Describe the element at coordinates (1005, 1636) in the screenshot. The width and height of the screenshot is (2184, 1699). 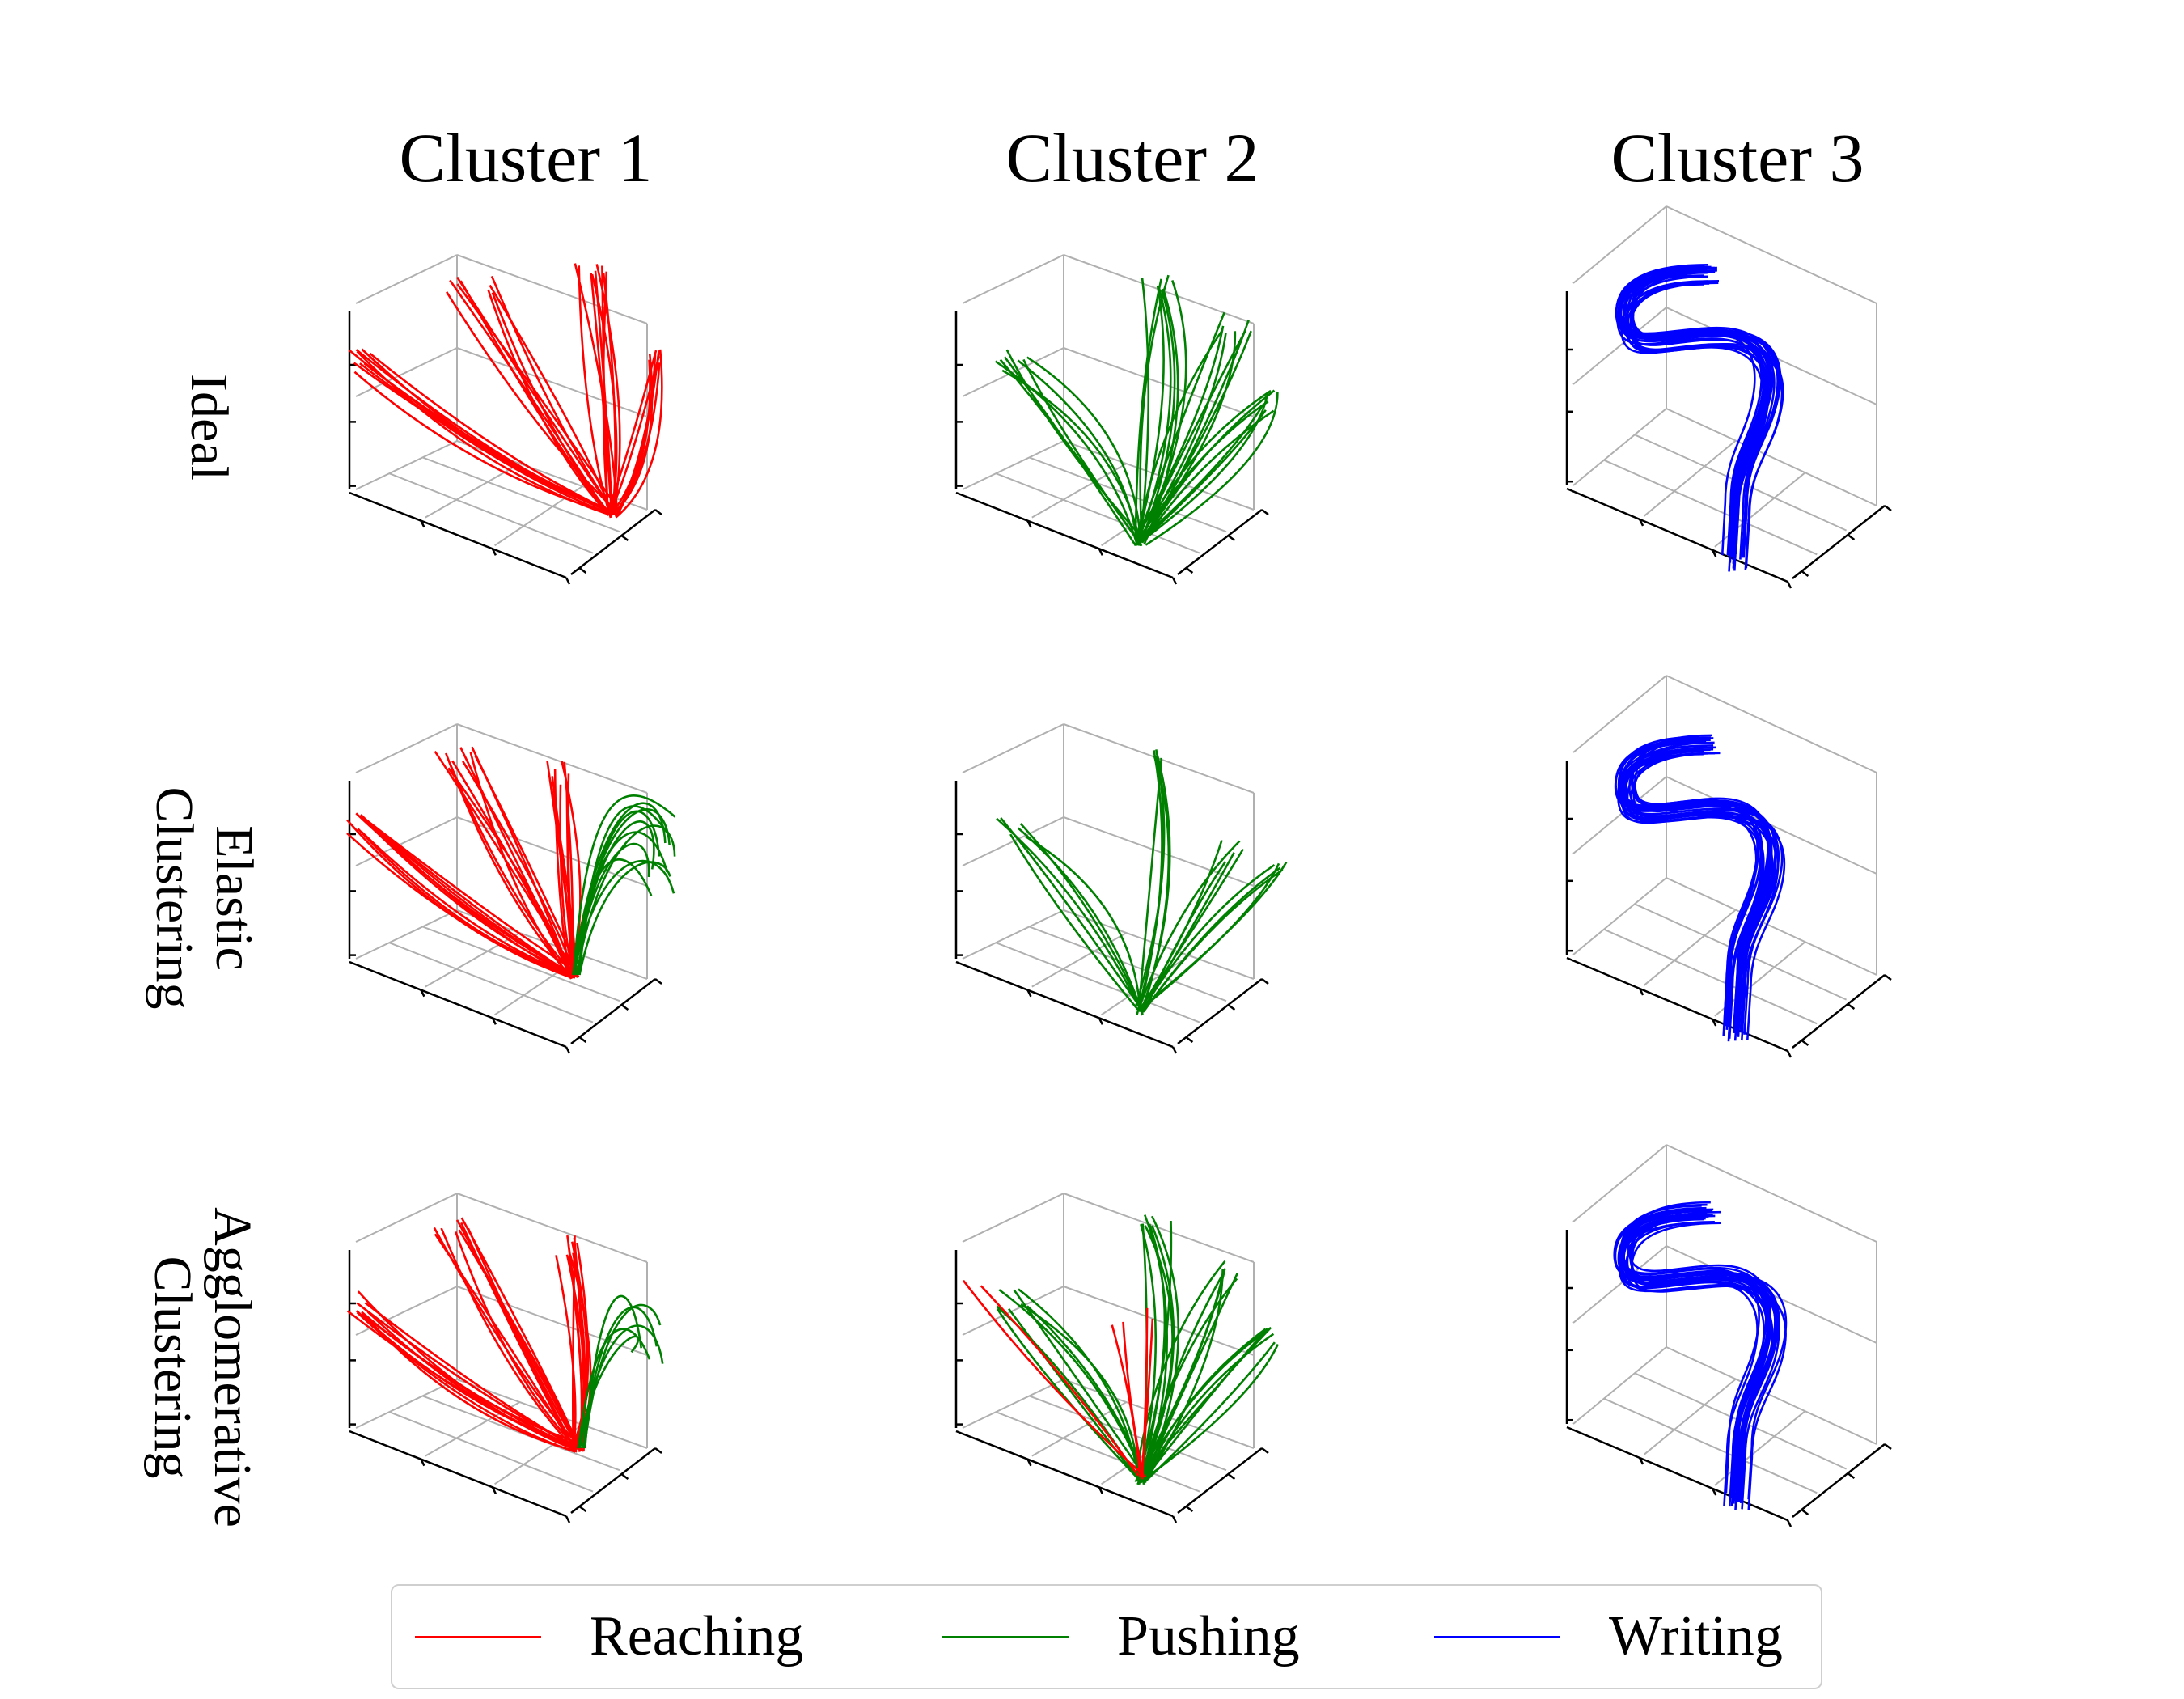
I see `legend-swatch-pushing` at that location.